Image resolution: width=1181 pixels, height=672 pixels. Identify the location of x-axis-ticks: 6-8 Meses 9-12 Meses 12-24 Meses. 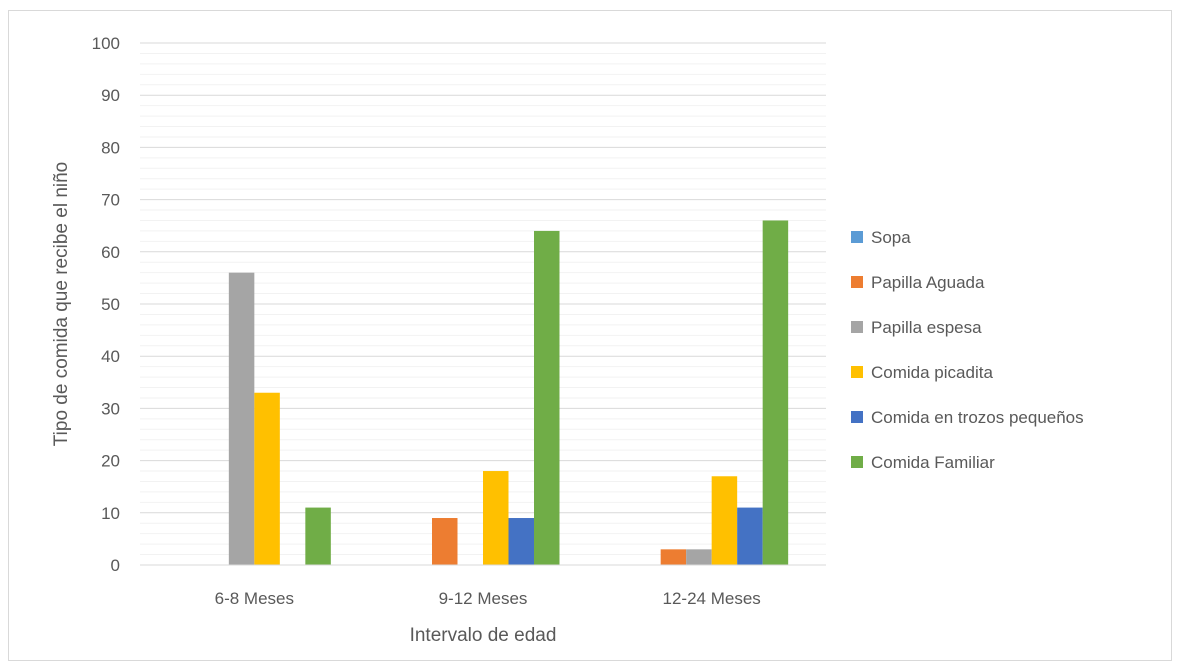
(488, 598).